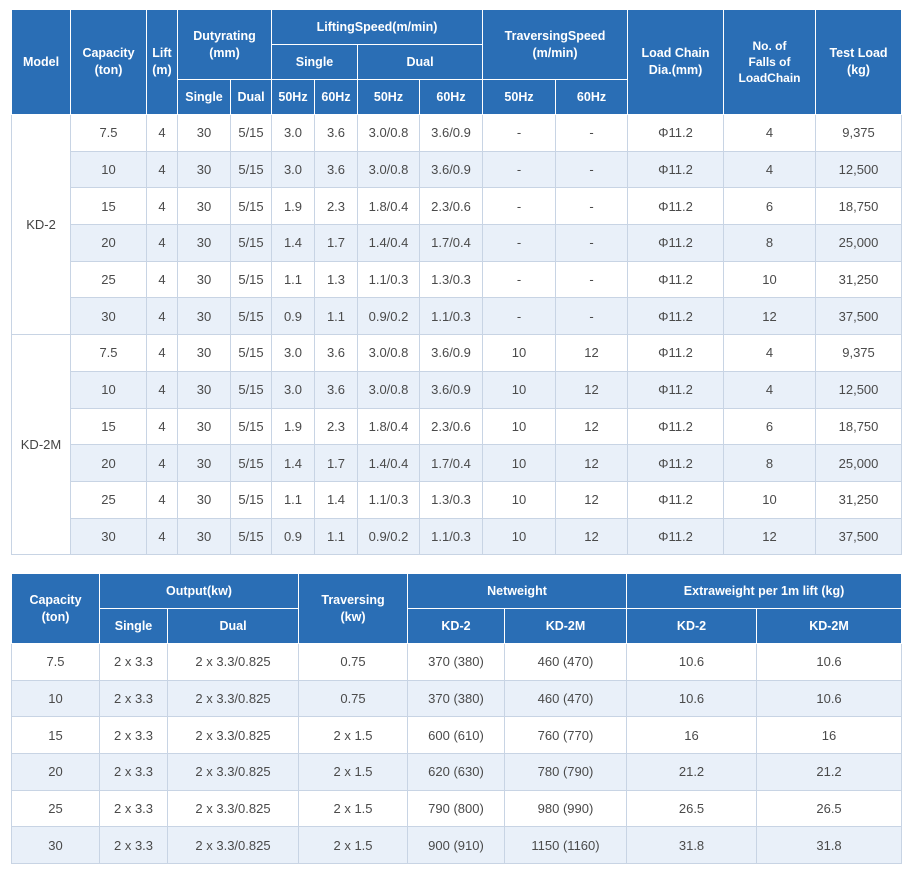 The image size is (913, 875). What do you see at coordinates (565, 698) in the screenshot?
I see `table-cell: 460 (470)` at bounding box center [565, 698].